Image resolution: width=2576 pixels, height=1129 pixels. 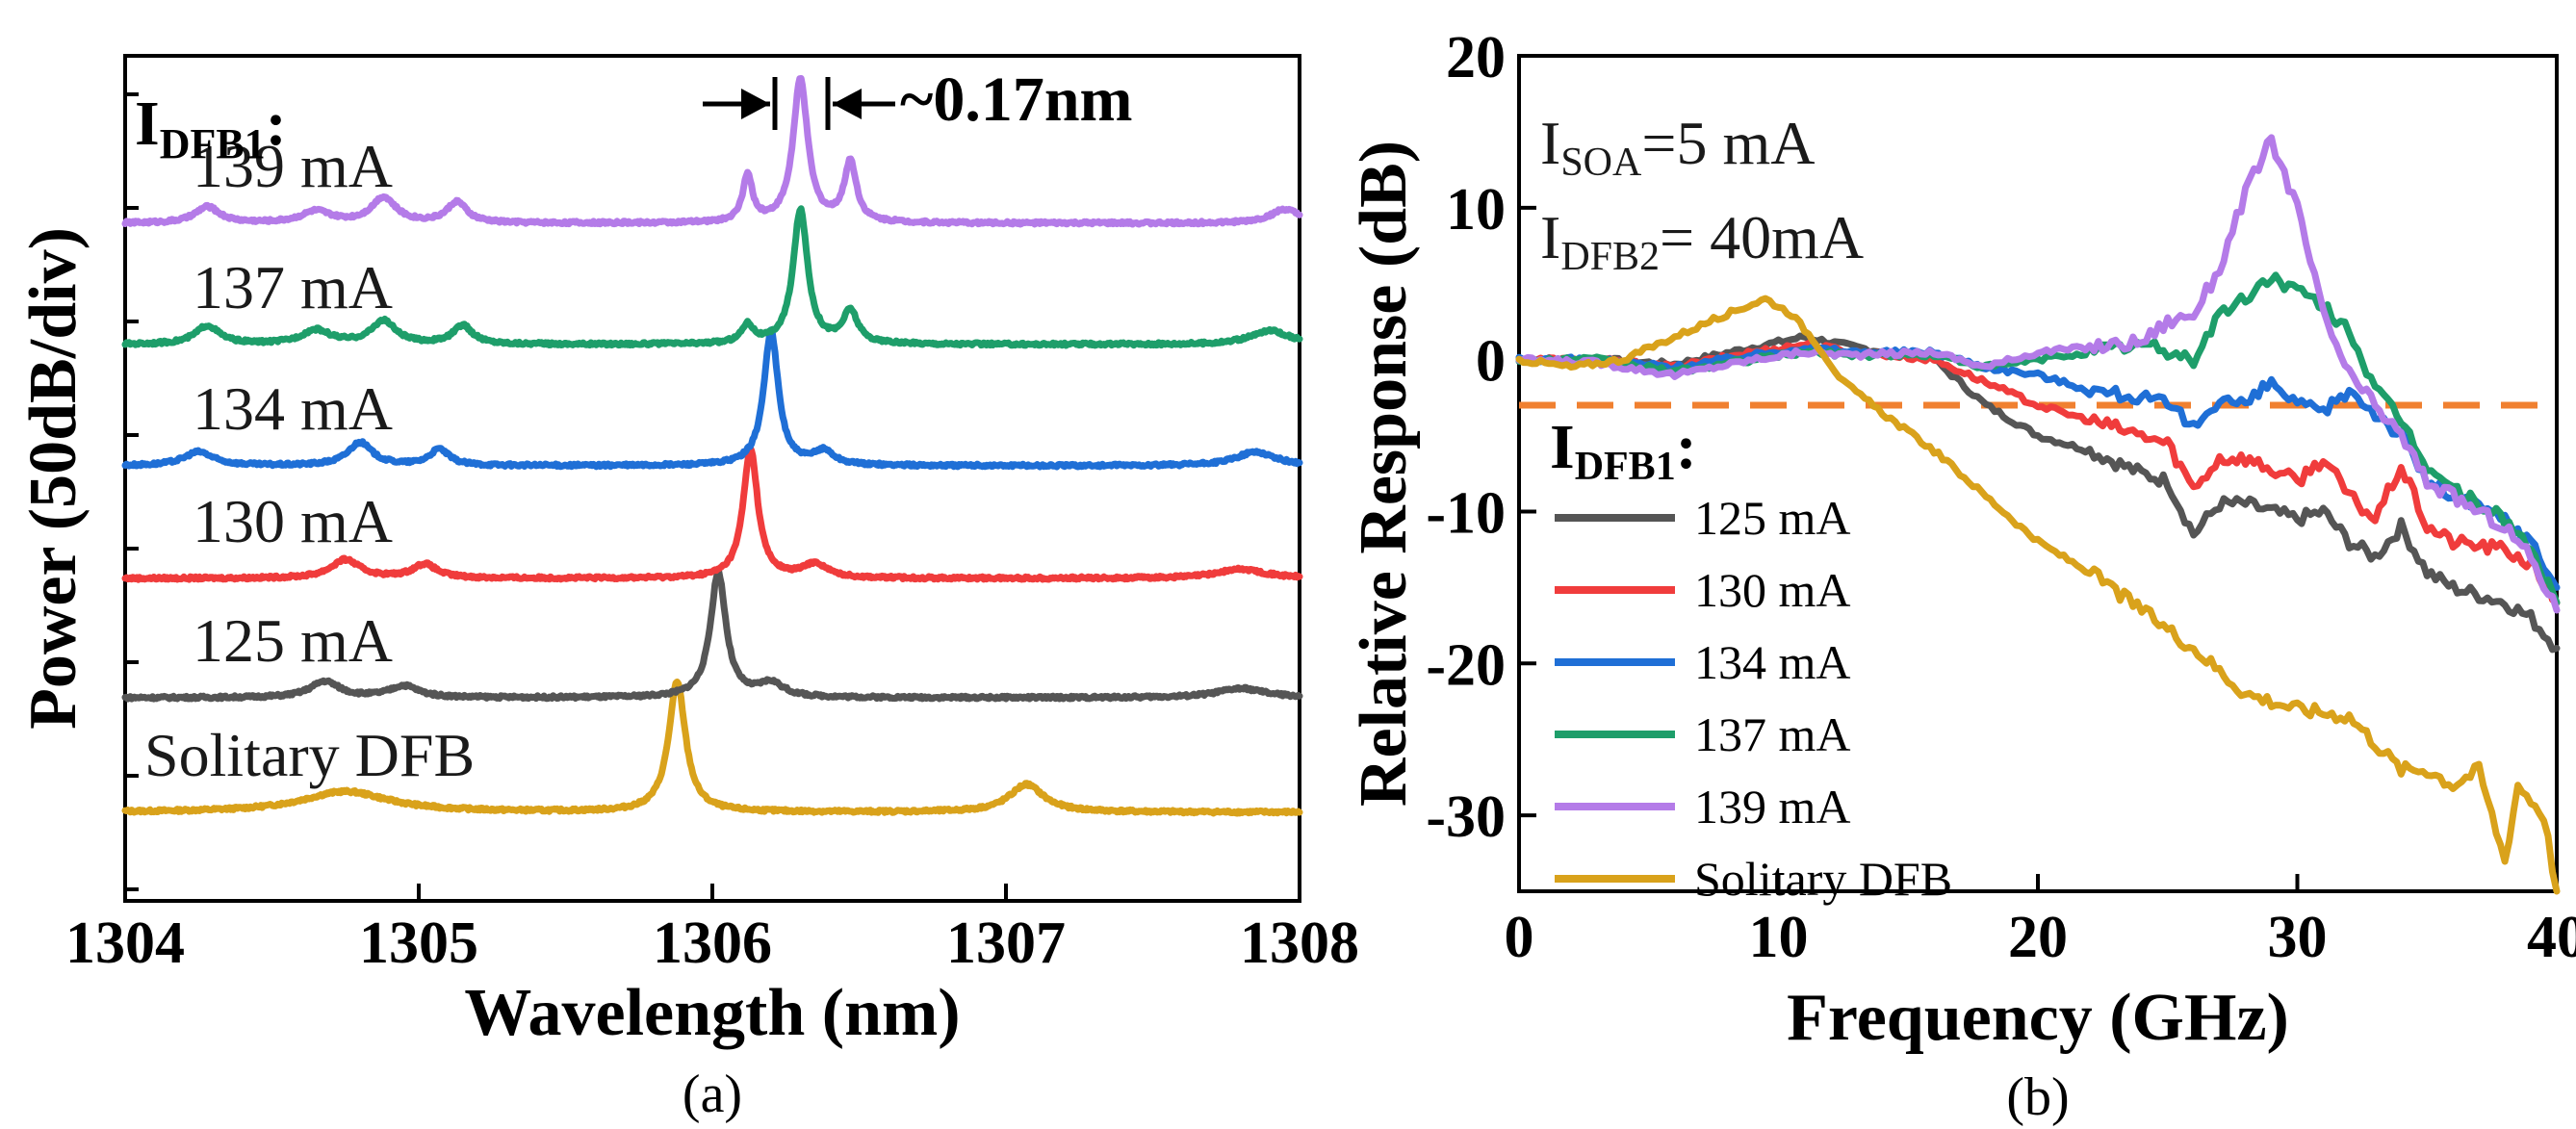 What do you see at coordinates (712, 1094) in the screenshot?
I see `panel-a-caption: (a)` at bounding box center [712, 1094].